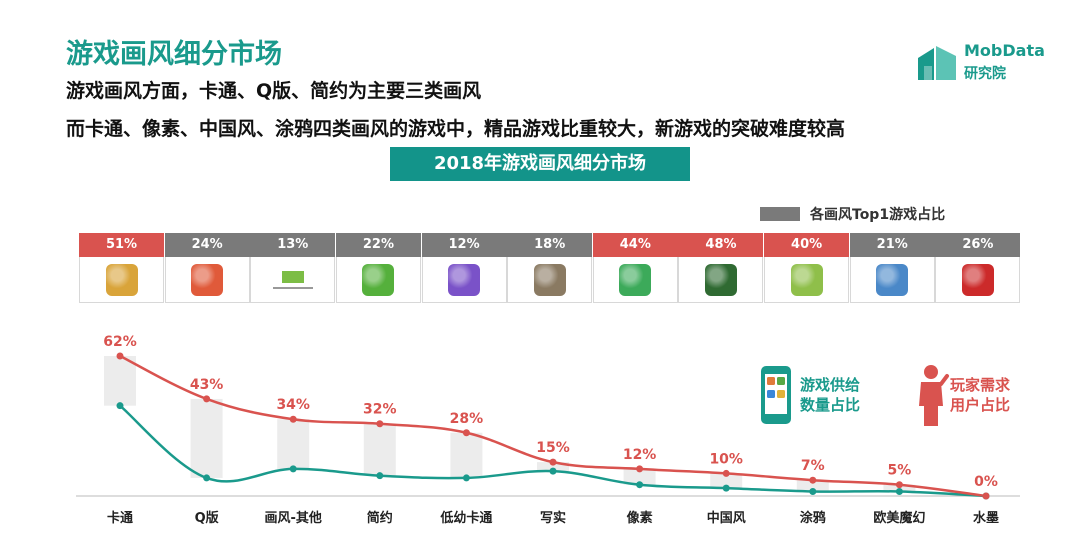 This screenshot has width=1080, height=533. What do you see at coordinates (878, 215) in the screenshot?
I see `top1-legend-label: 各画风Top1游戏占比` at bounding box center [878, 215].